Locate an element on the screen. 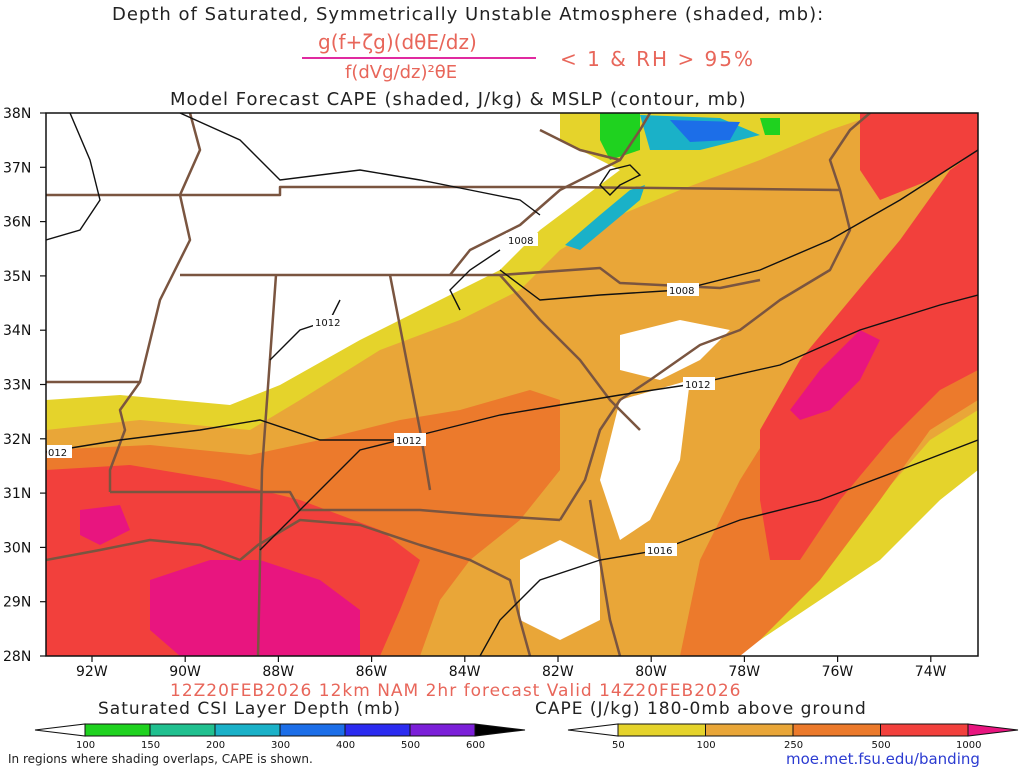 The height and width of the screenshot is (768, 1024). lat-label: 37N is located at coordinates (17, 168).